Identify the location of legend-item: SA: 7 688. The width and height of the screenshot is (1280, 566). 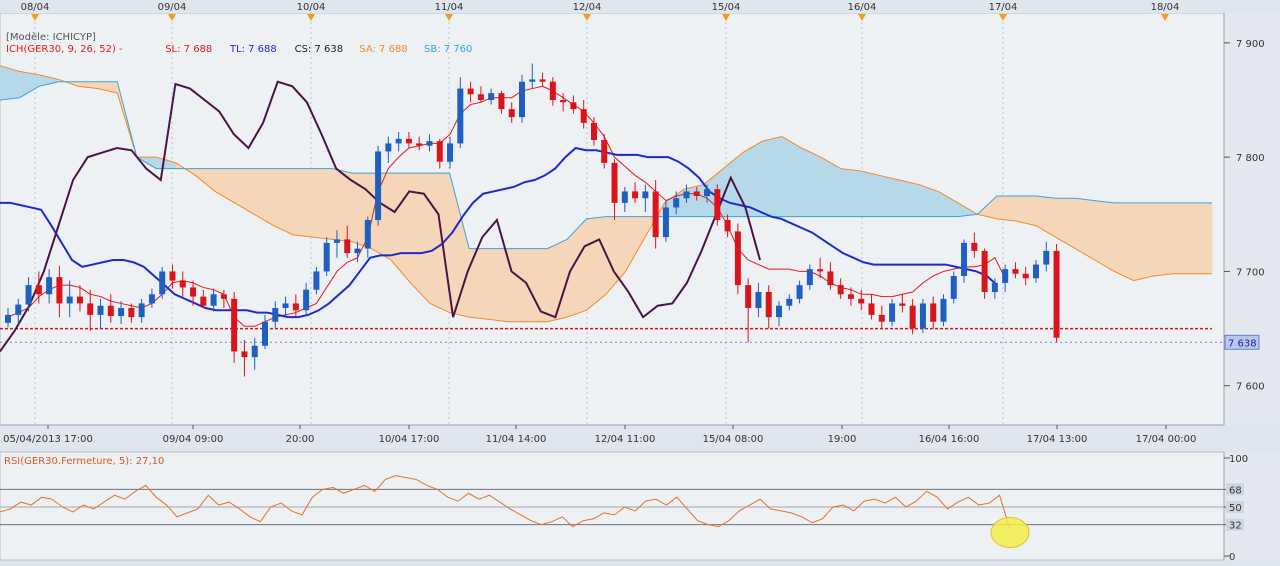
(383, 49).